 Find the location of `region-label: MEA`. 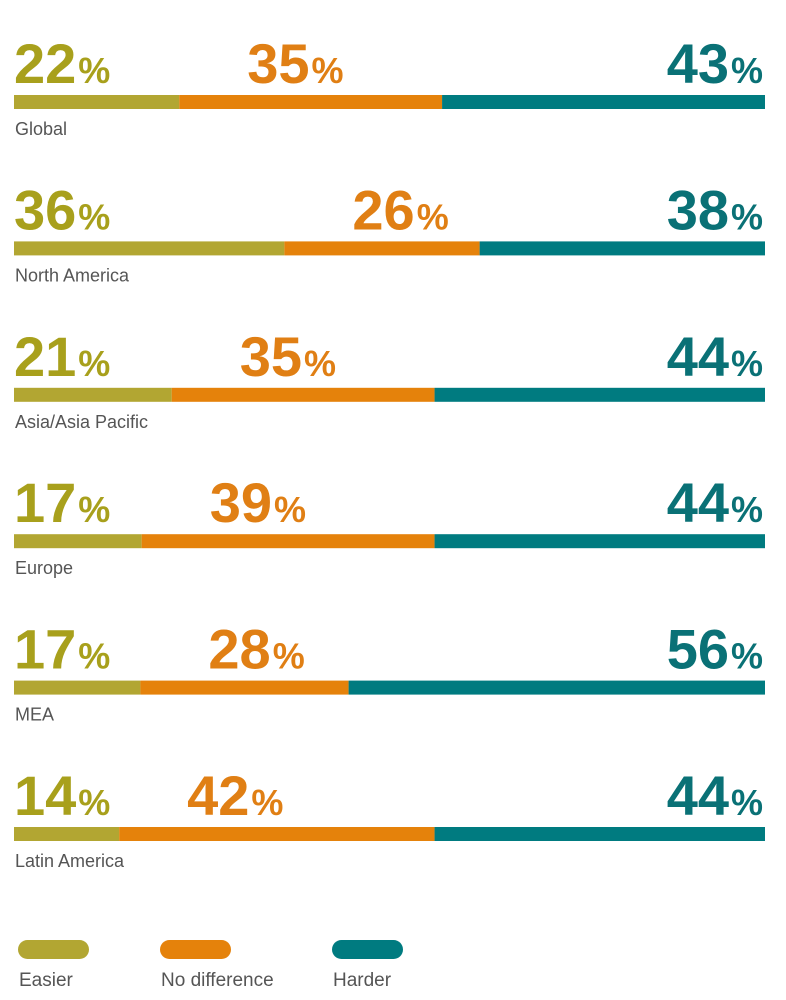

region-label: MEA is located at coordinates (34, 715).